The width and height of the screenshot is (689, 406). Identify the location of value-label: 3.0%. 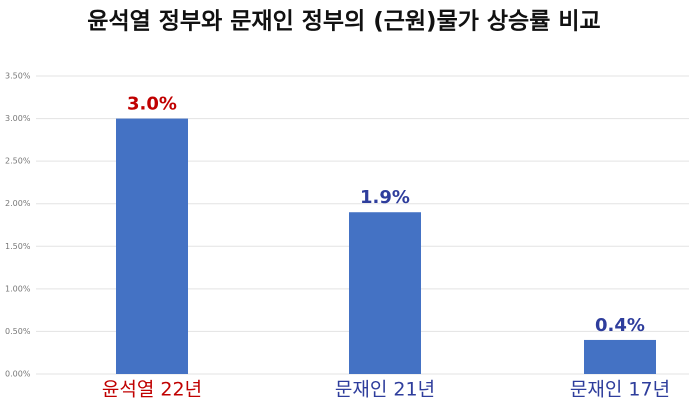
(152, 104).